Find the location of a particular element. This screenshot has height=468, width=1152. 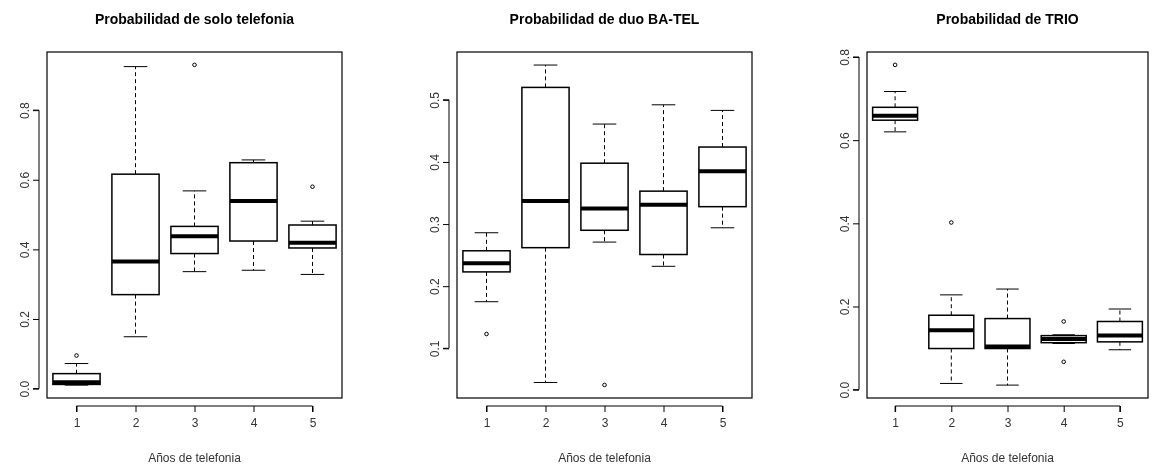

y-tick-label: 0.5 is located at coordinates (435, 100).